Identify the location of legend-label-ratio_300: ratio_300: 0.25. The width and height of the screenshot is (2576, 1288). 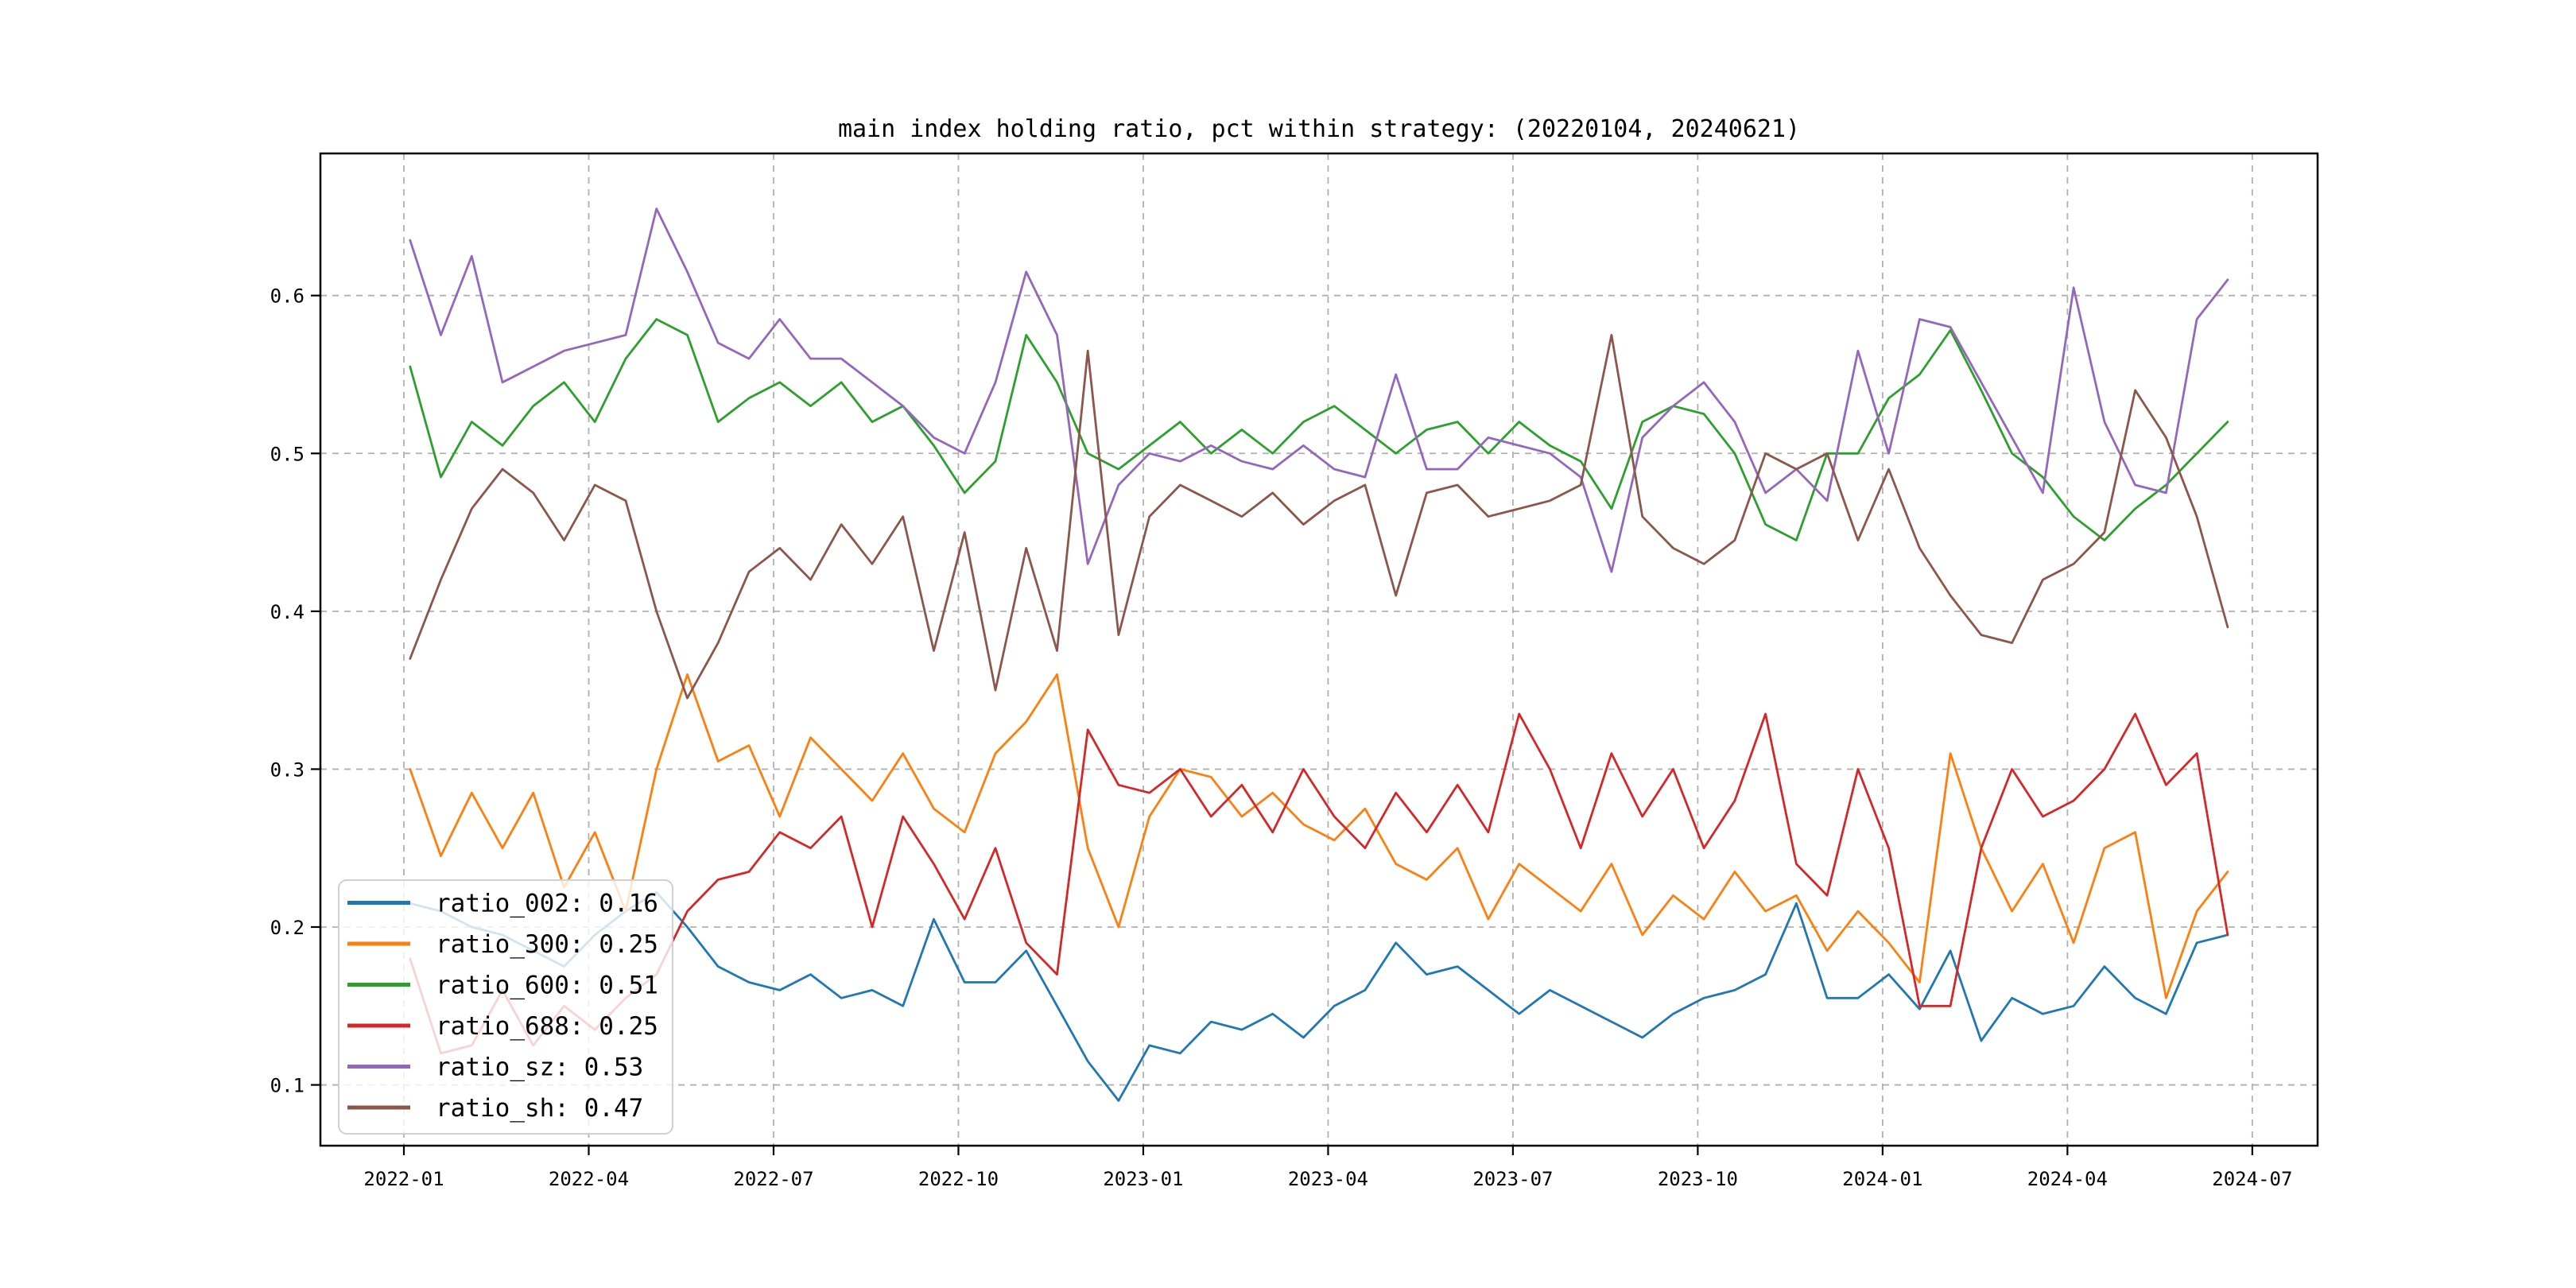
(547, 945).